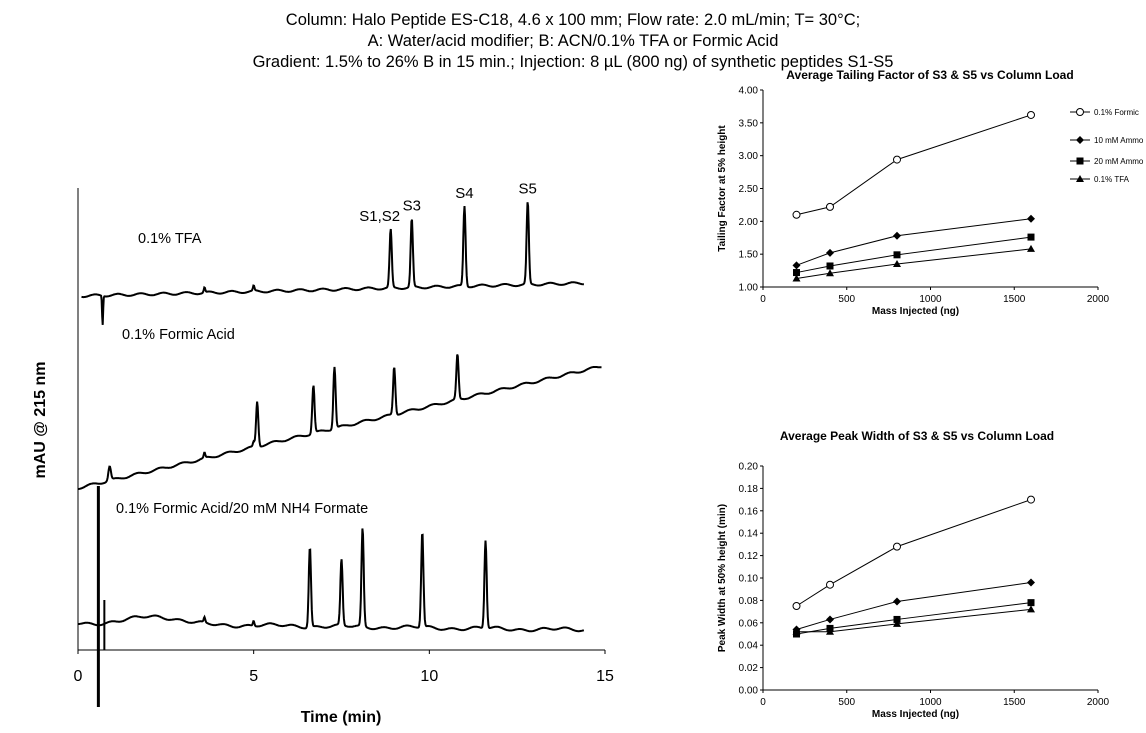 The image size is (1146, 733). Describe the element at coordinates (749, 691) in the screenshot. I see `y-tick-label: 0.00` at that location.